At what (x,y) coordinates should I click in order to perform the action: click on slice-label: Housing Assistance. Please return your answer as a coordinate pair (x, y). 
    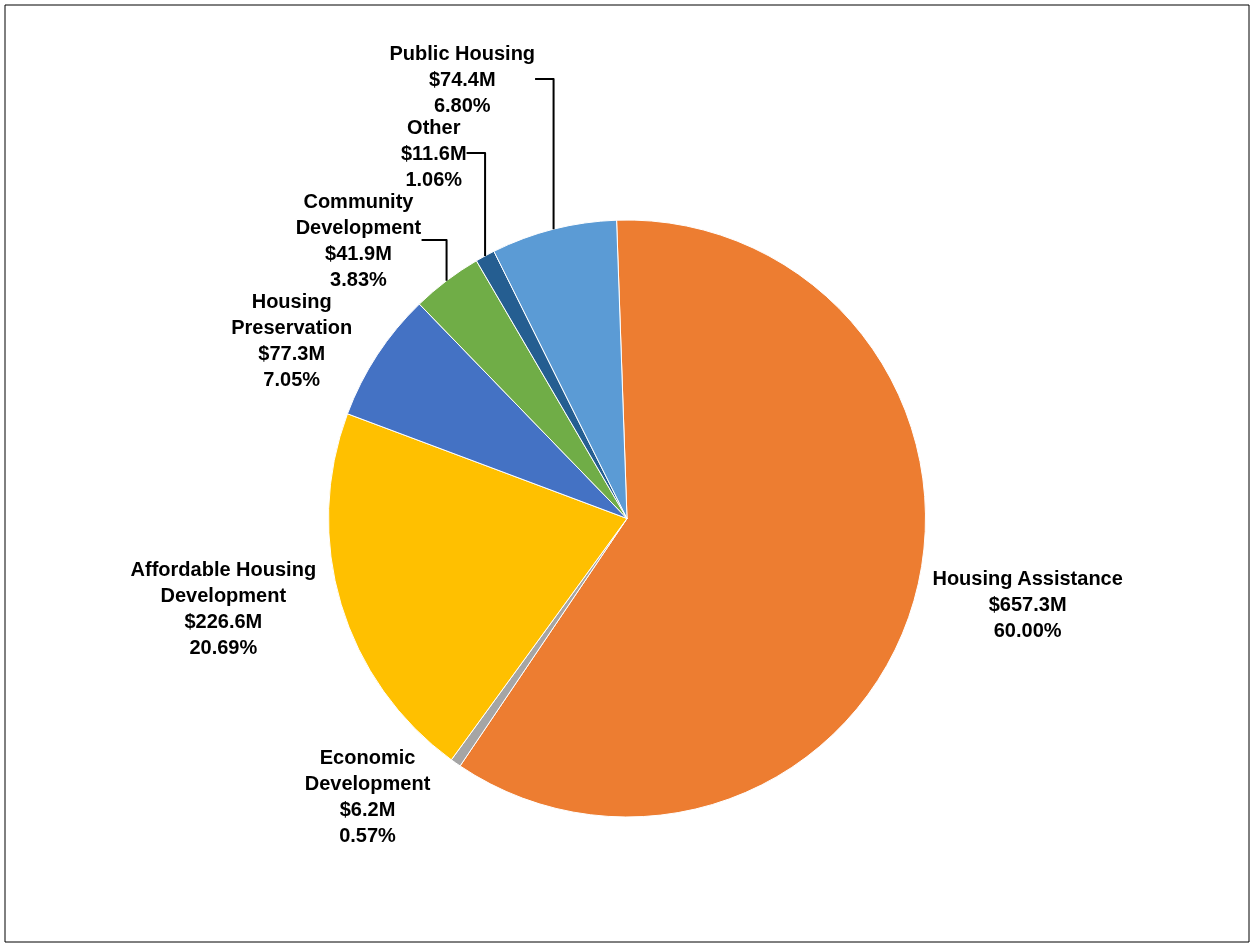
    Looking at the image, I should click on (1027, 577).